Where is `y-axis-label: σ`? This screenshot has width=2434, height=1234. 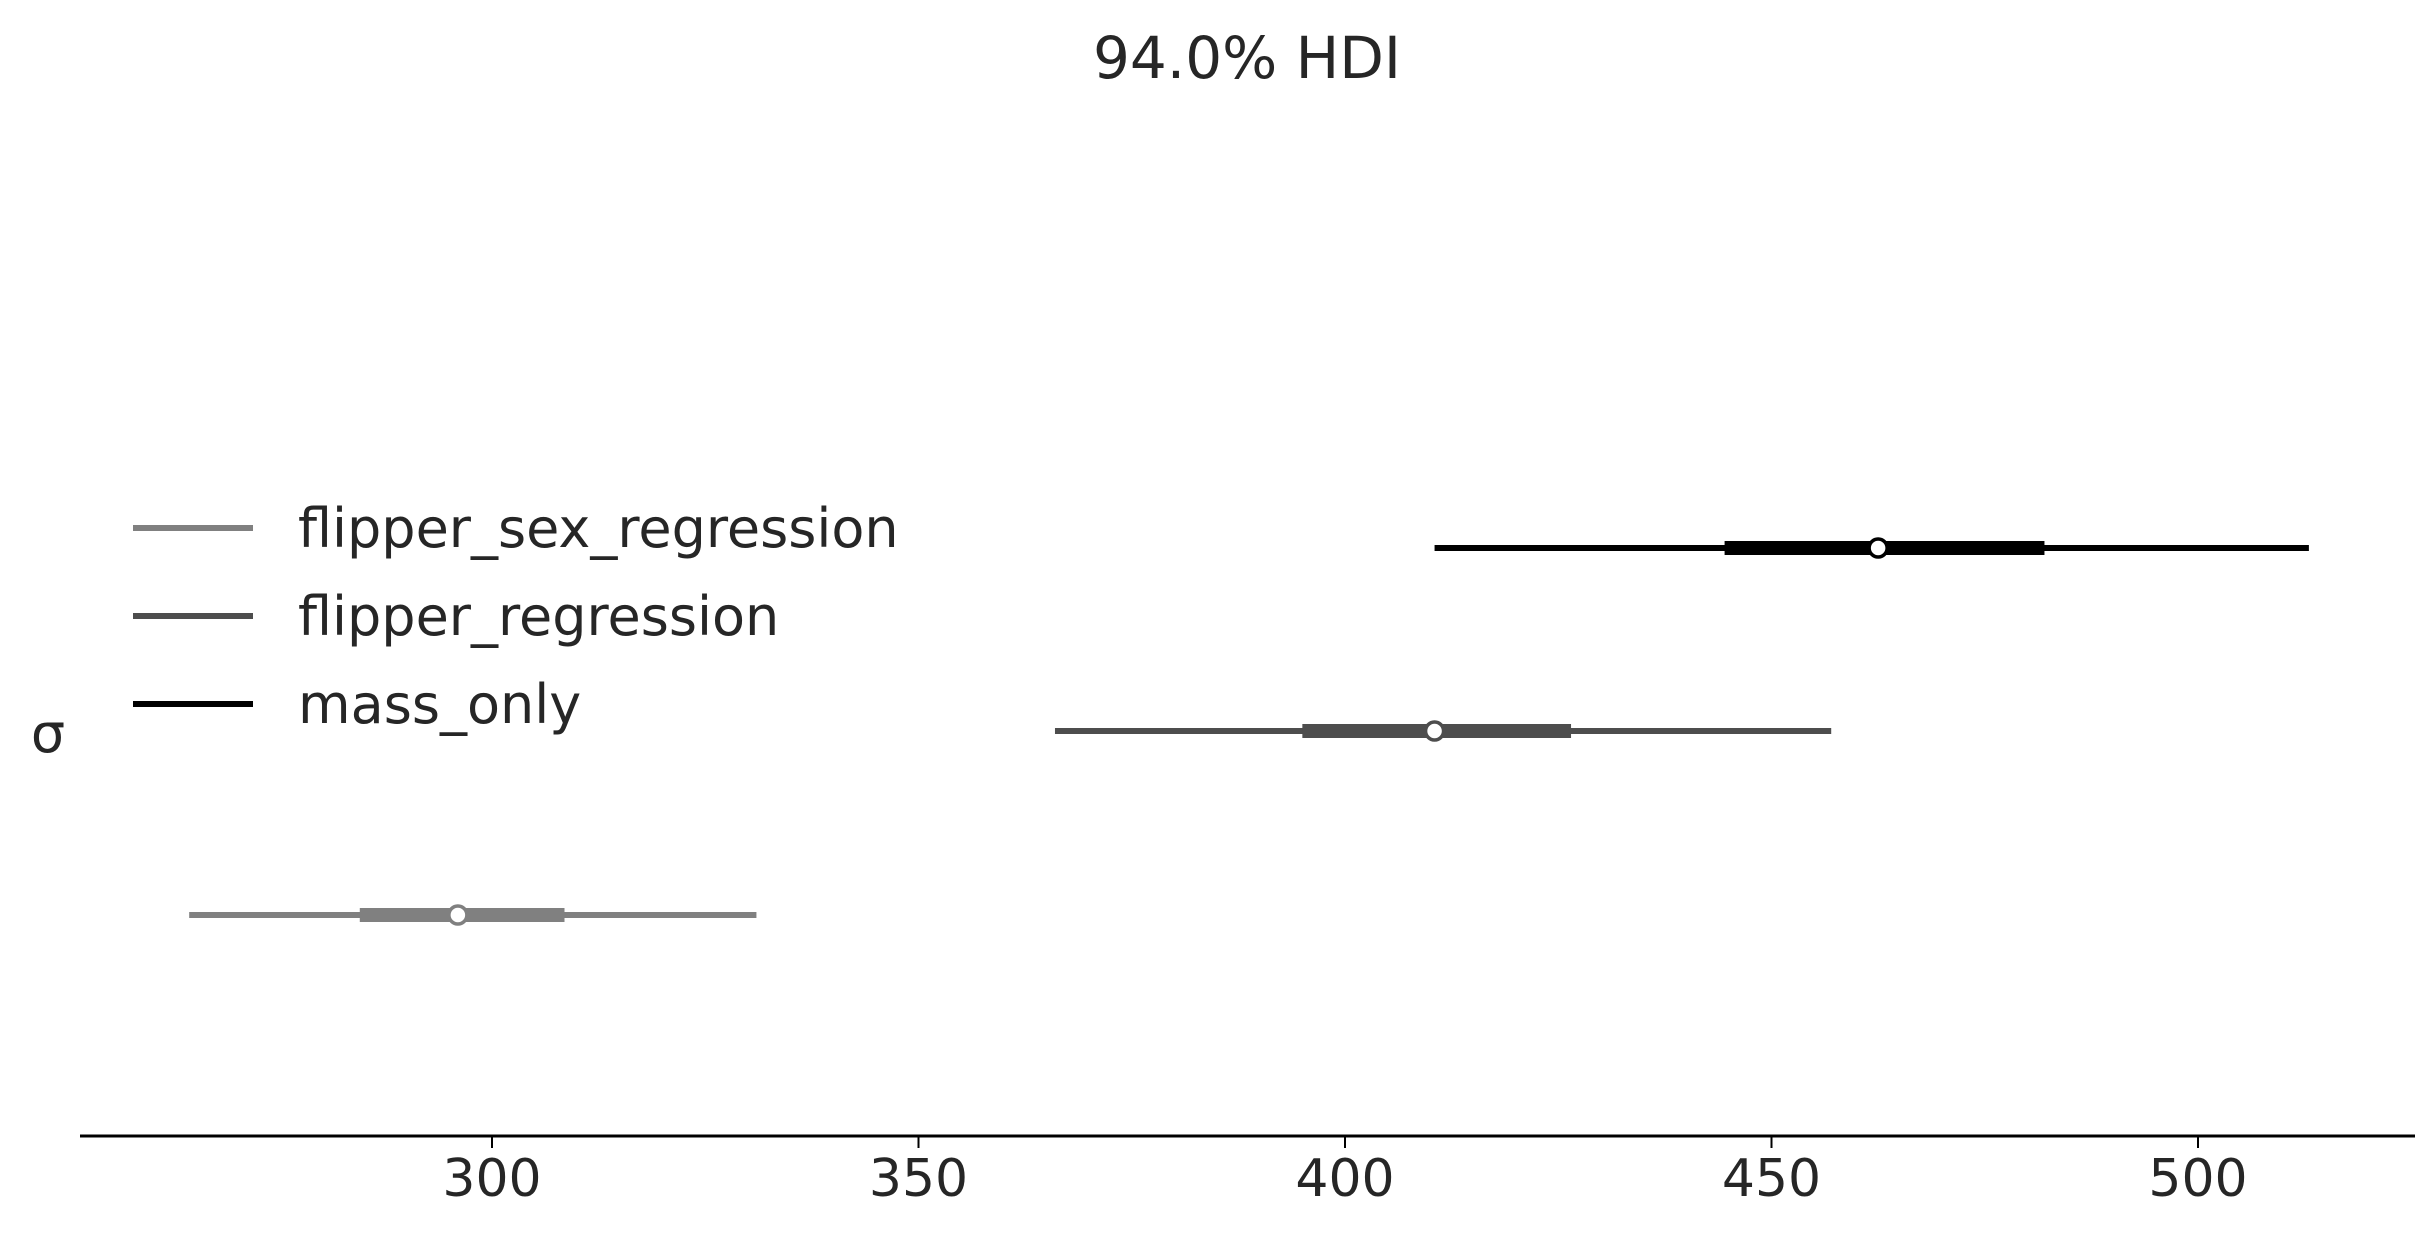
y-axis-label: σ is located at coordinates (48, 733).